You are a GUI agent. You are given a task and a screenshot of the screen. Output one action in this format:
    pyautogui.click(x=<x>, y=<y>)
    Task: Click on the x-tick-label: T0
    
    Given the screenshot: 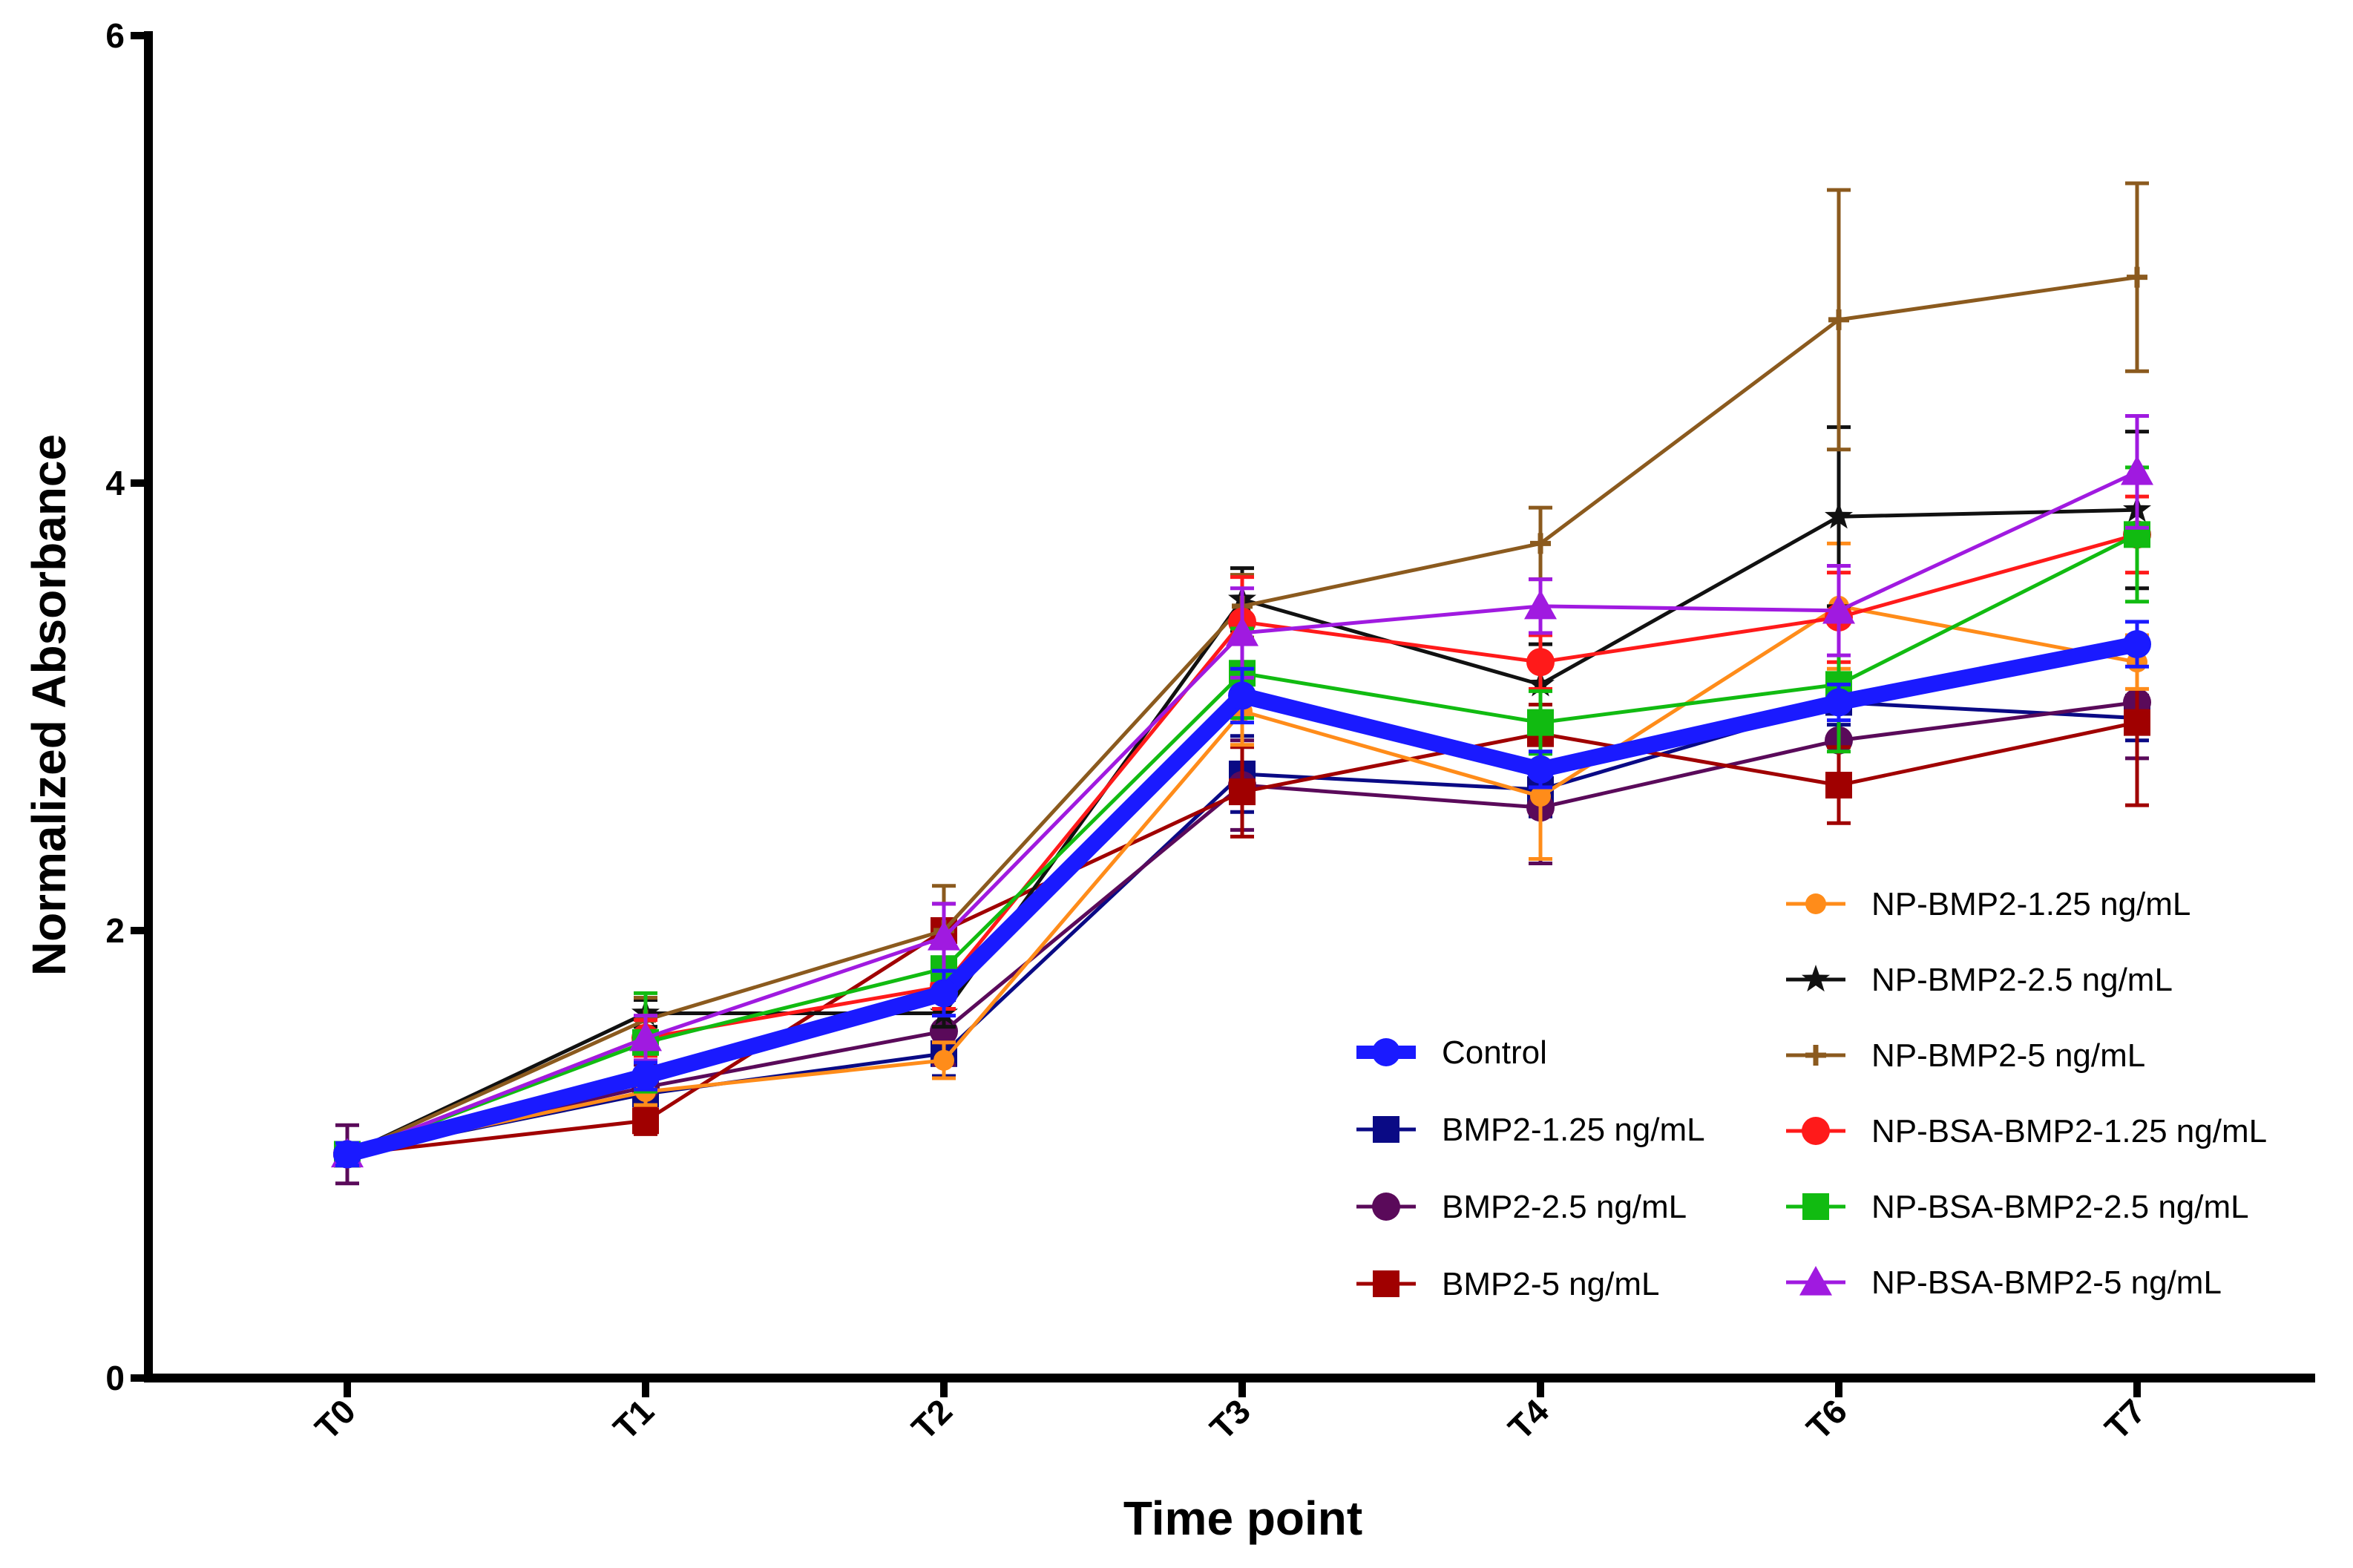 What is the action you would take?
    pyautogui.click(x=335, y=1419)
    